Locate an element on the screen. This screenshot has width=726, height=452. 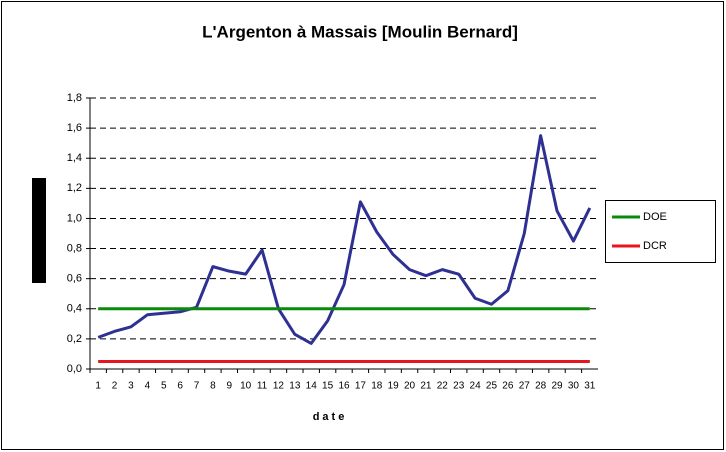
y-tick-label: 1,2 is located at coordinates (74, 188).